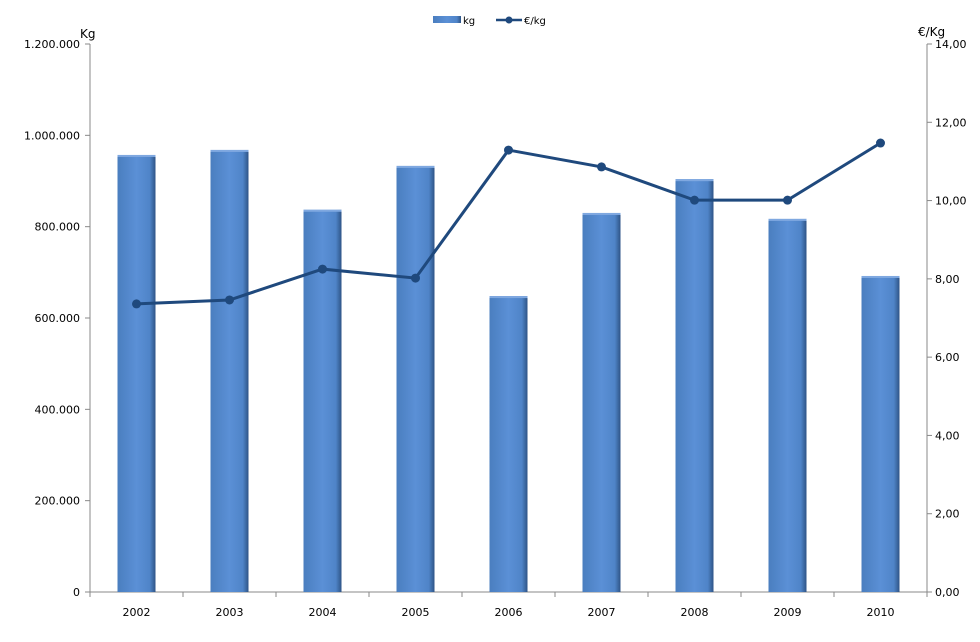 This screenshot has width=980, height=642. Describe the element at coordinates (951, 122) in the screenshot. I see `y2-tick-label: 12,00` at that location.